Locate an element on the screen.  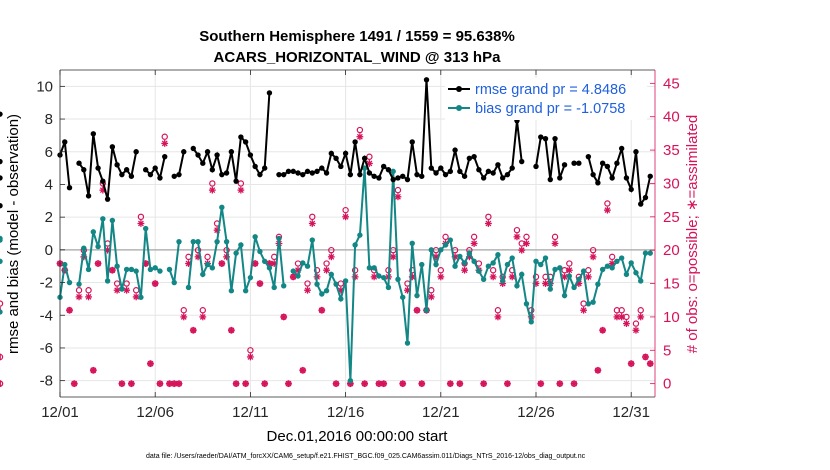
y-left-tick-label: 2 is located at coordinates (49, 217).